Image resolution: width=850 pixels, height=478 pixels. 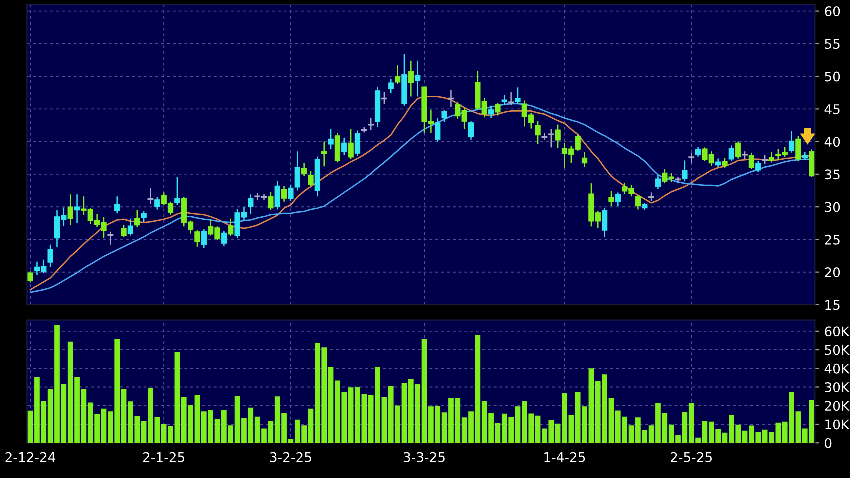 I want to click on y-tick-label: 15, so click(x=833, y=305).